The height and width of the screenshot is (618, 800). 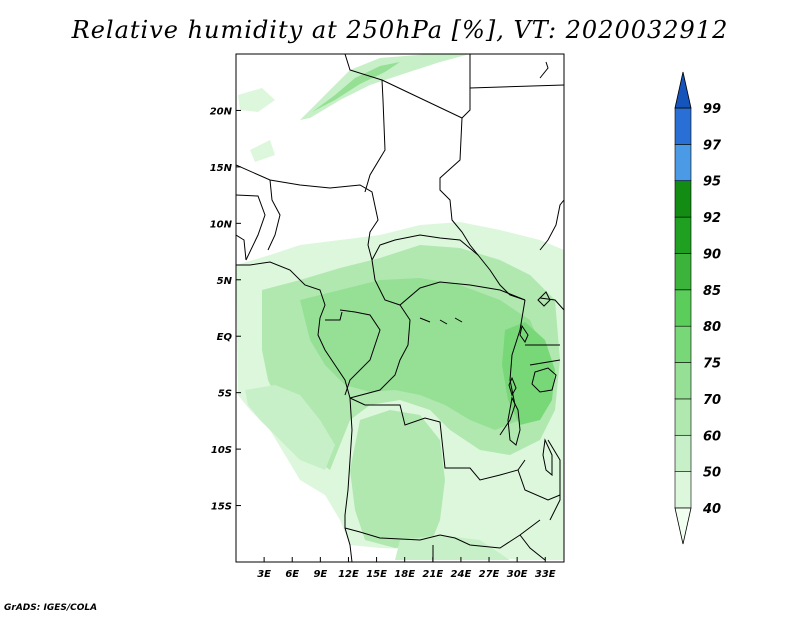 What do you see at coordinates (712, 109) in the screenshot?
I see `colorbar-label: 99` at bounding box center [712, 109].